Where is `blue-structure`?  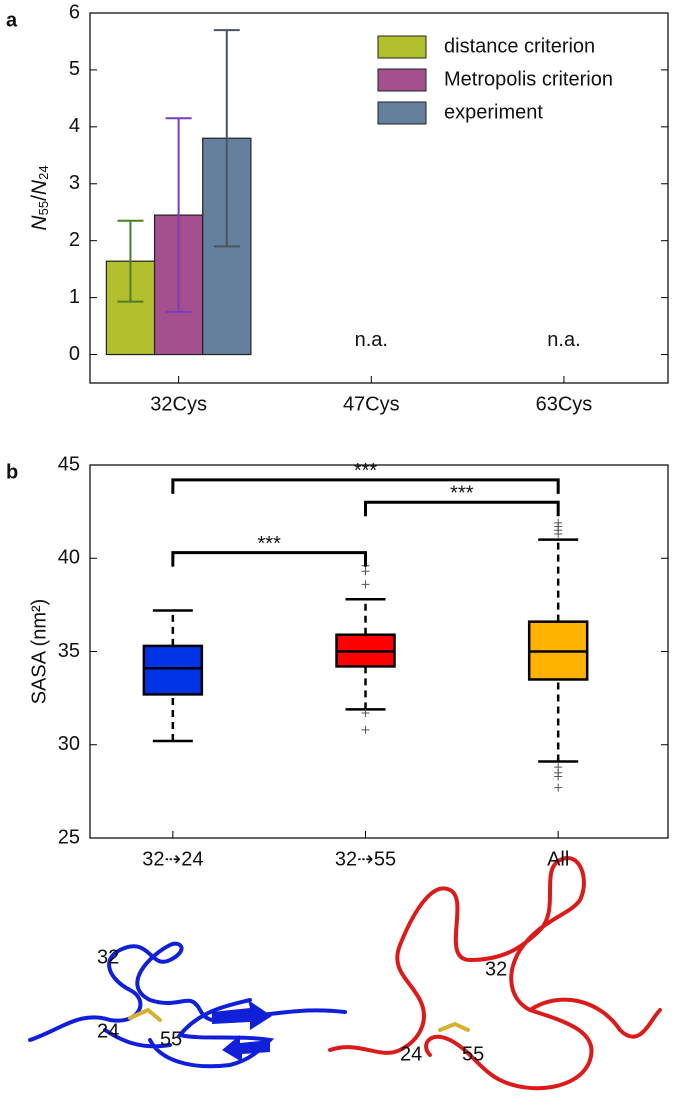 blue-structure is located at coordinates (187, 1005).